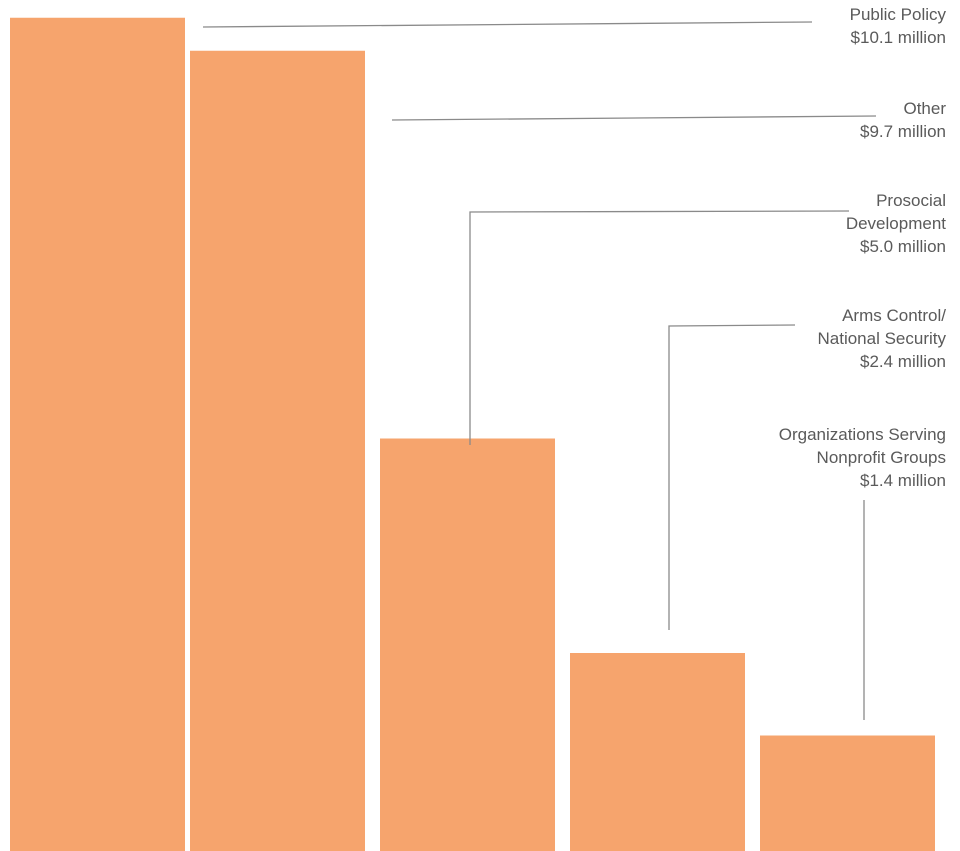  Describe the element at coordinates (467, 644) in the screenshot. I see `bar-prosocial-development` at that location.